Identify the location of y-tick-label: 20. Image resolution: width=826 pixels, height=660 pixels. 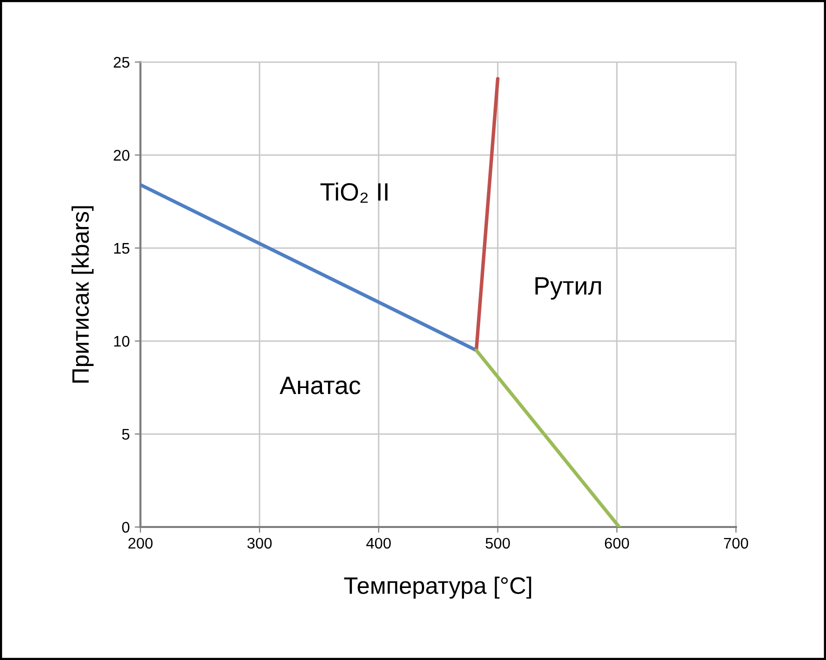
(122, 155).